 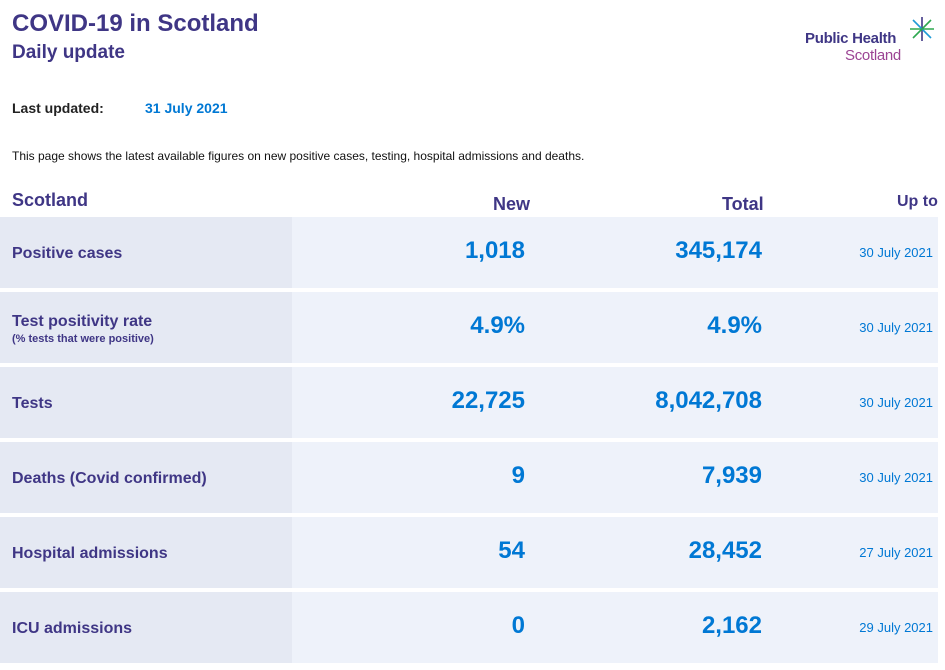 I want to click on total-value: 8,042,708, so click(x=708, y=400).